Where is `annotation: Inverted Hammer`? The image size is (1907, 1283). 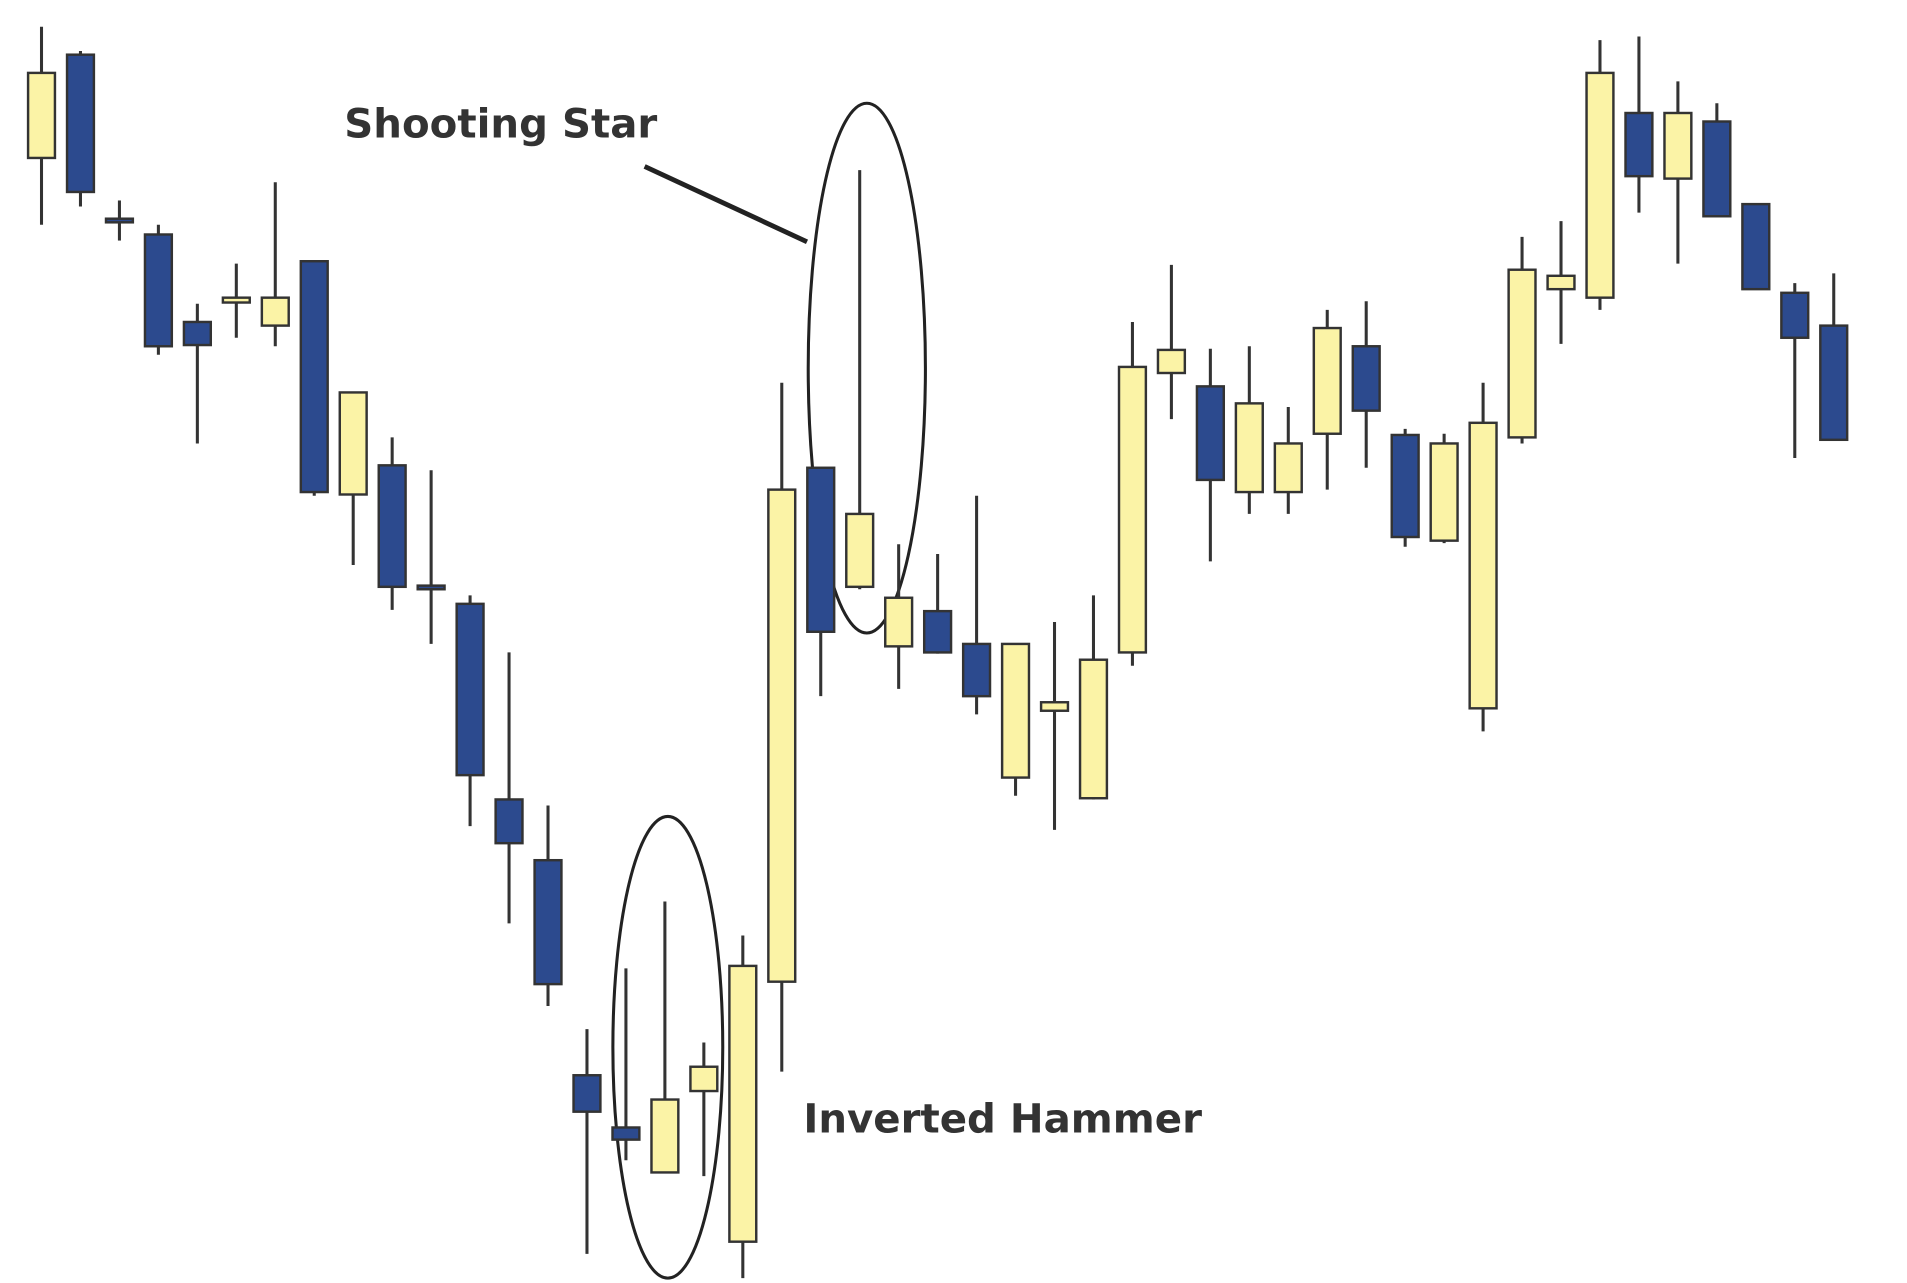 annotation: Inverted Hammer is located at coordinates (1002, 1119).